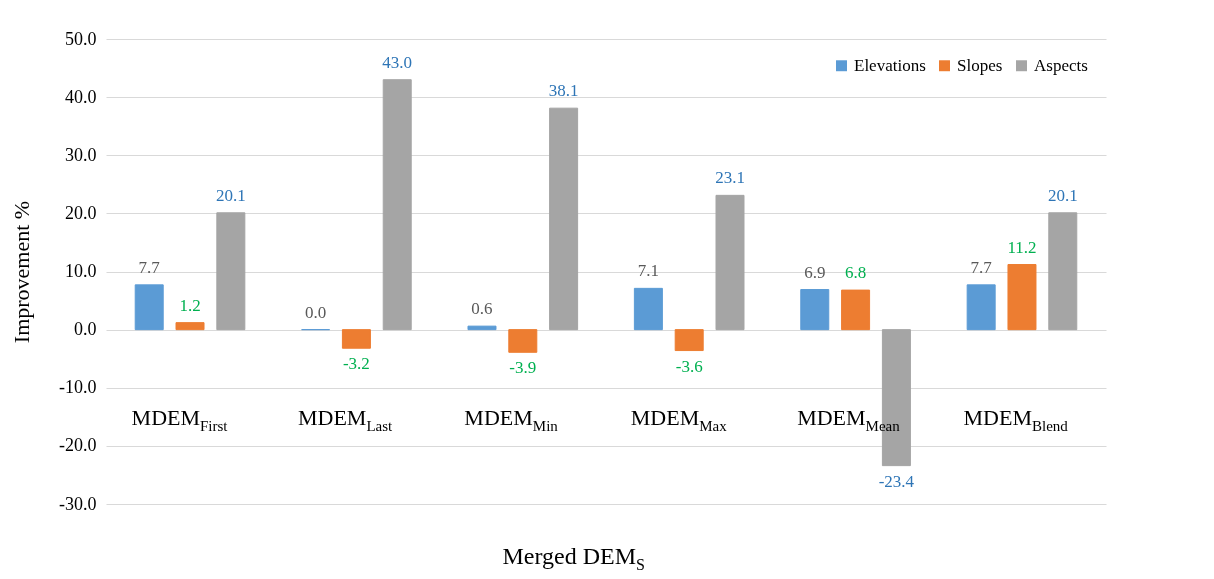 Image resolution: width=1214 pixels, height=579 pixels. What do you see at coordinates (85, 329) in the screenshot?
I see `y-tick-label: 0.0` at bounding box center [85, 329].